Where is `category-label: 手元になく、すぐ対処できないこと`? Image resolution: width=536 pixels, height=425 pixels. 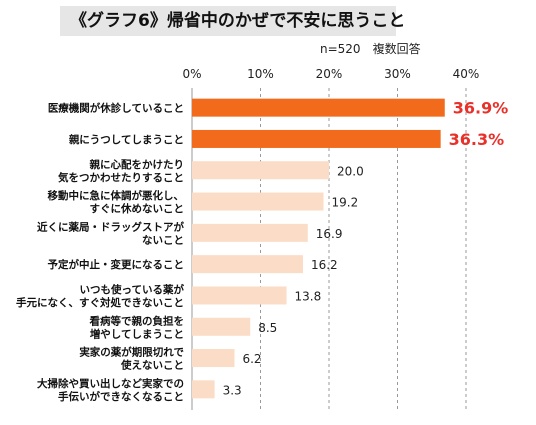
category-label: 手元になく、すぐ対処できないこと is located at coordinates (100, 302).